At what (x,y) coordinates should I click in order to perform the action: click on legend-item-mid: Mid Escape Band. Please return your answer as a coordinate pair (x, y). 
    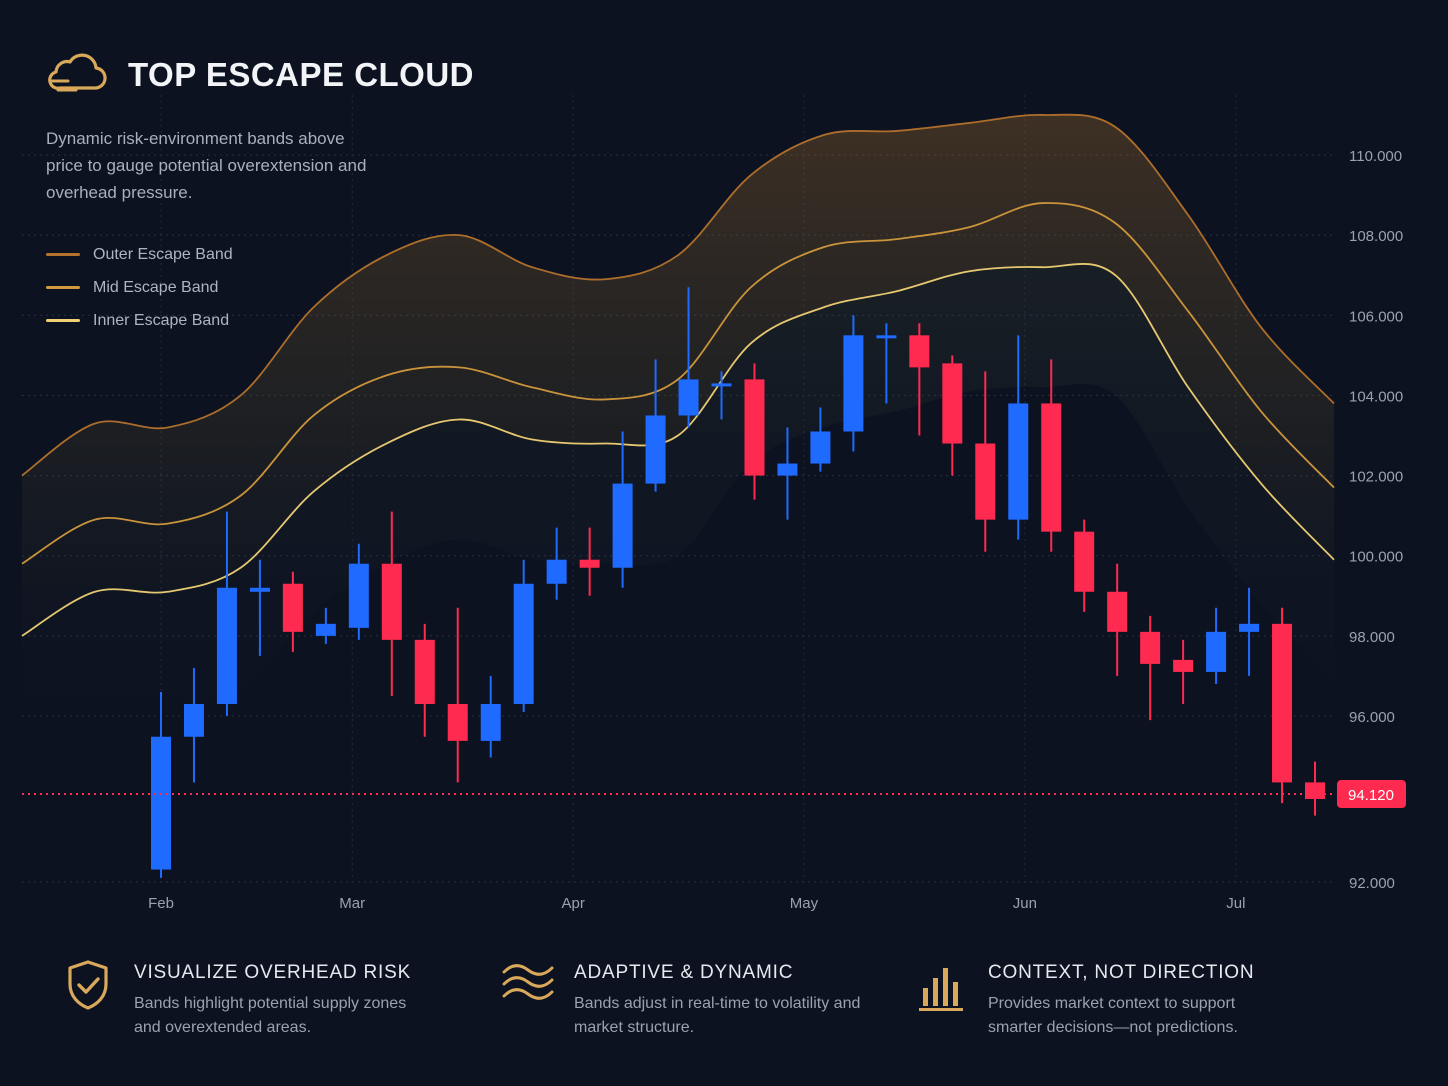
    Looking at the image, I should click on (139, 287).